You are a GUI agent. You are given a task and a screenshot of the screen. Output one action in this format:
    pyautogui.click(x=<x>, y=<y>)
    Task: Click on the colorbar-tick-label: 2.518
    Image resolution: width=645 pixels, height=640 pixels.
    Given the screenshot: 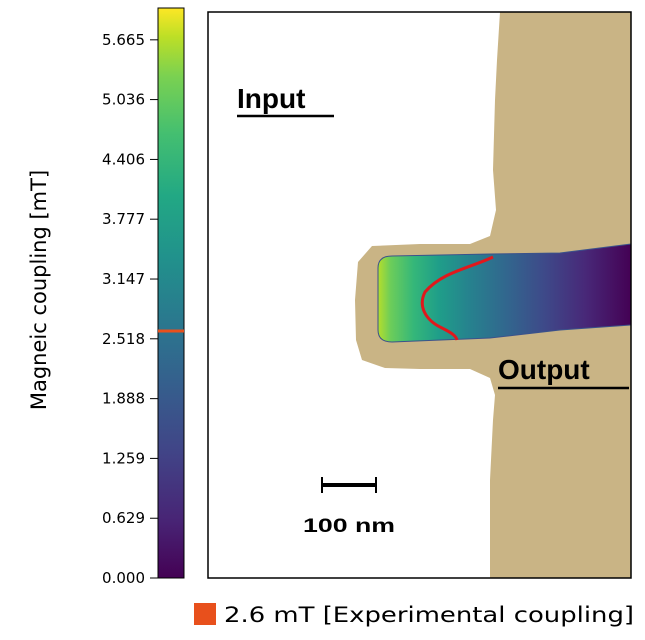 What is the action you would take?
    pyautogui.click(x=123, y=339)
    